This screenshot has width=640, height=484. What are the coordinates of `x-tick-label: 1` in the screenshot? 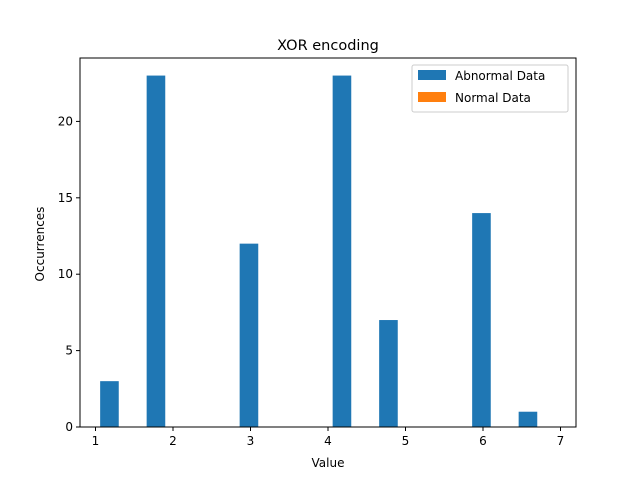 It's located at (96, 441).